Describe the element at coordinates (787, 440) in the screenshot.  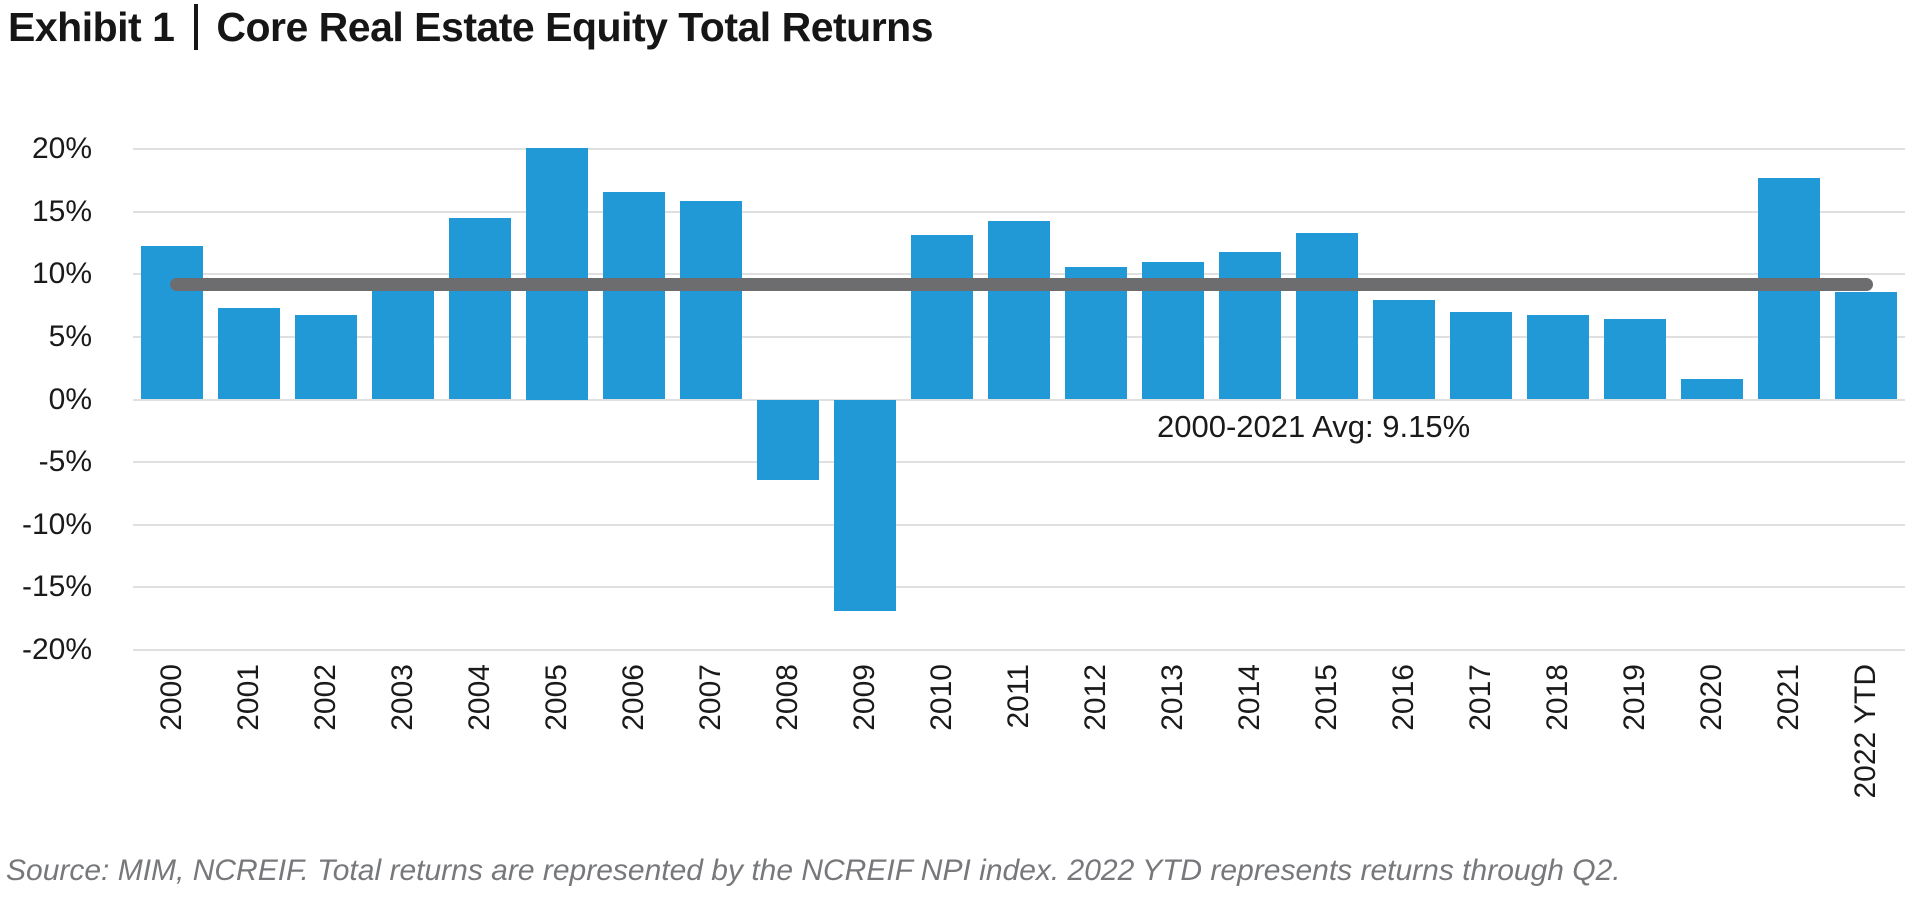
I see `bar-2008` at that location.